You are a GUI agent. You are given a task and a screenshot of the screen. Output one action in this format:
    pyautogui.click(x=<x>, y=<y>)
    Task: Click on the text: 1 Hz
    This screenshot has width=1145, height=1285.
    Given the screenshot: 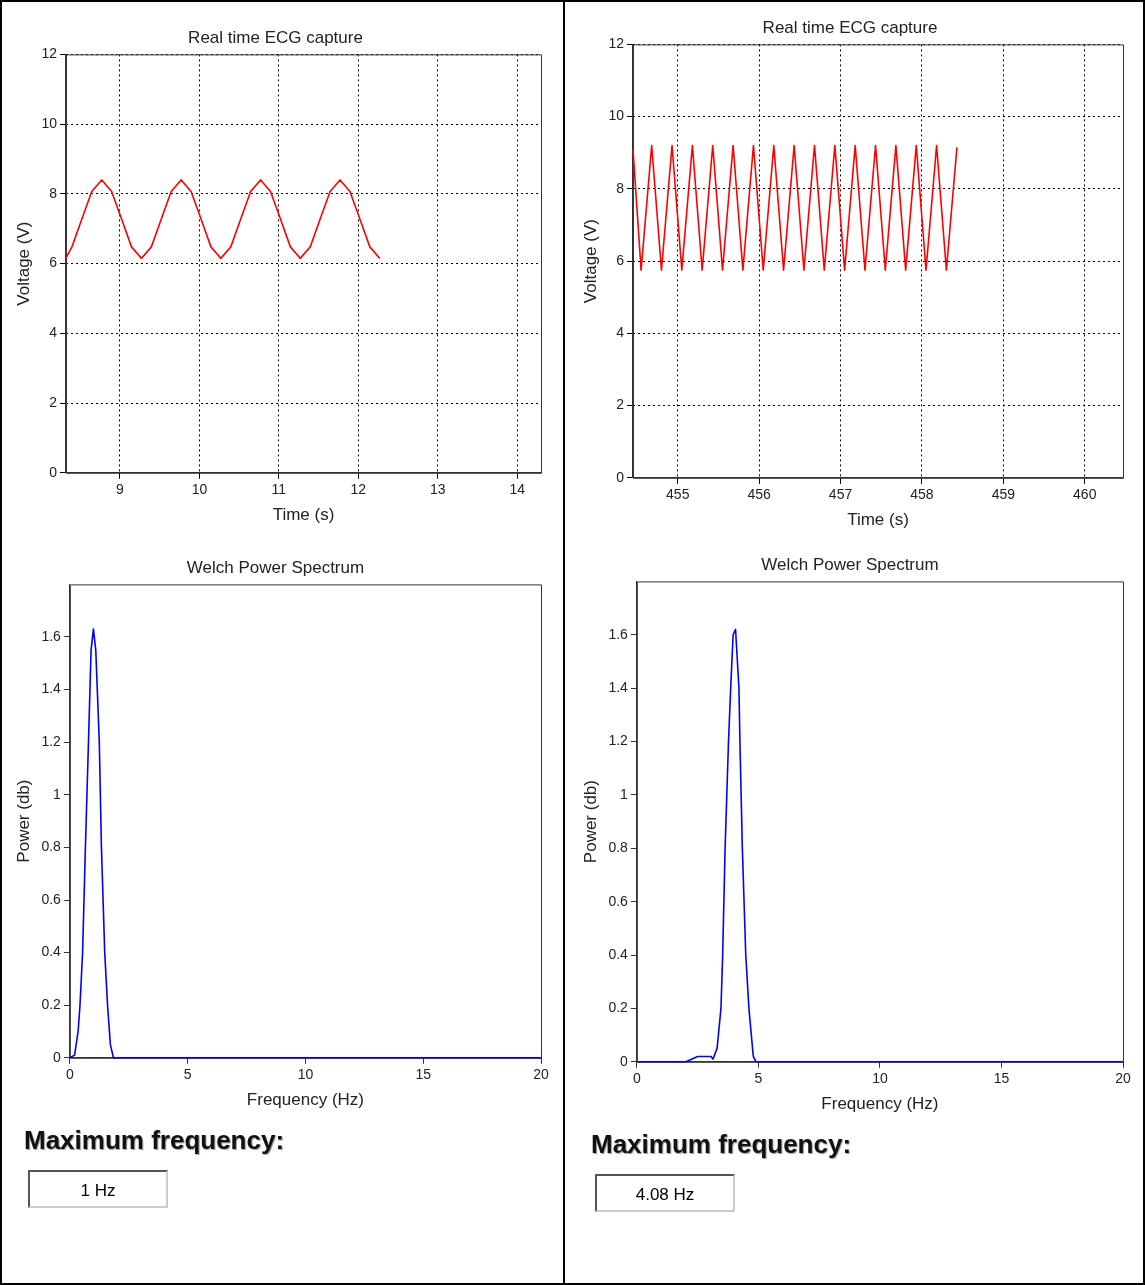 What is the action you would take?
    pyautogui.click(x=98, y=1189)
    